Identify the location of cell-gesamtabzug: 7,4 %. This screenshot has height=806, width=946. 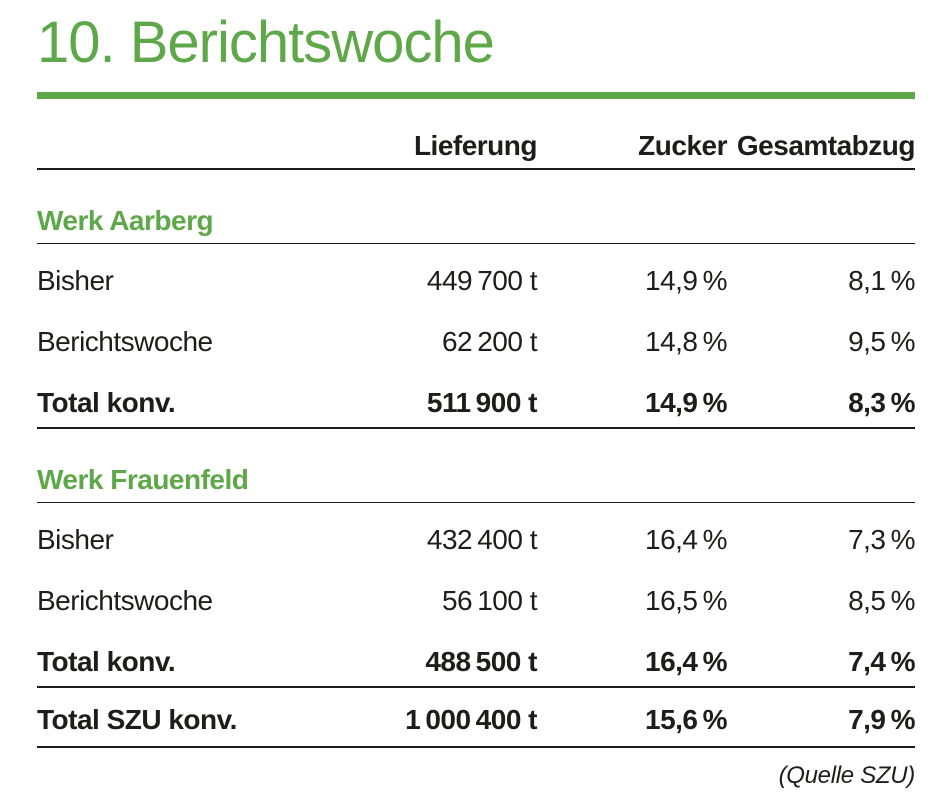
(881, 661).